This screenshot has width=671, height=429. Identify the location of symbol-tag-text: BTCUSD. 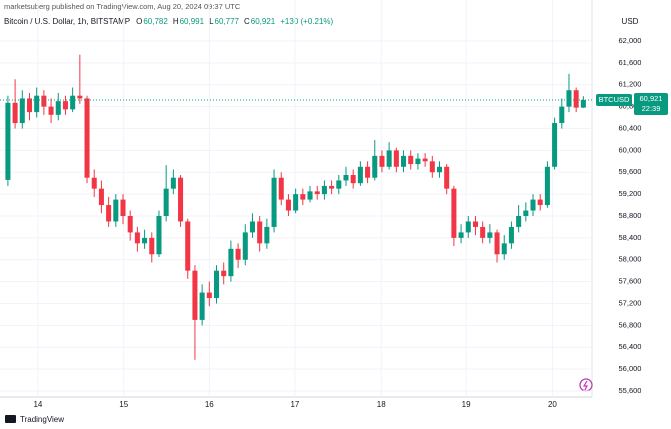
(614, 99).